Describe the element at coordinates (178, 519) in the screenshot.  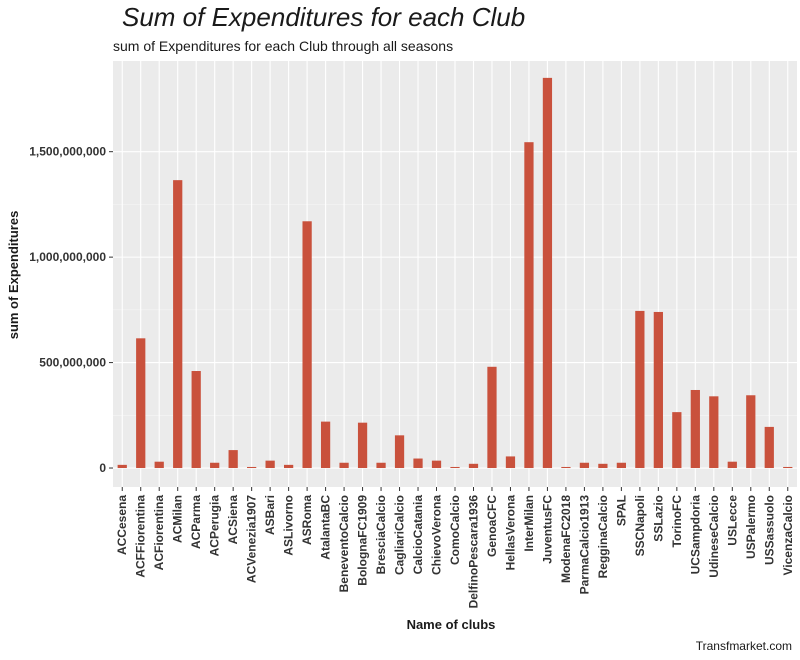
I see `x-tick-label: ACMilan` at that location.